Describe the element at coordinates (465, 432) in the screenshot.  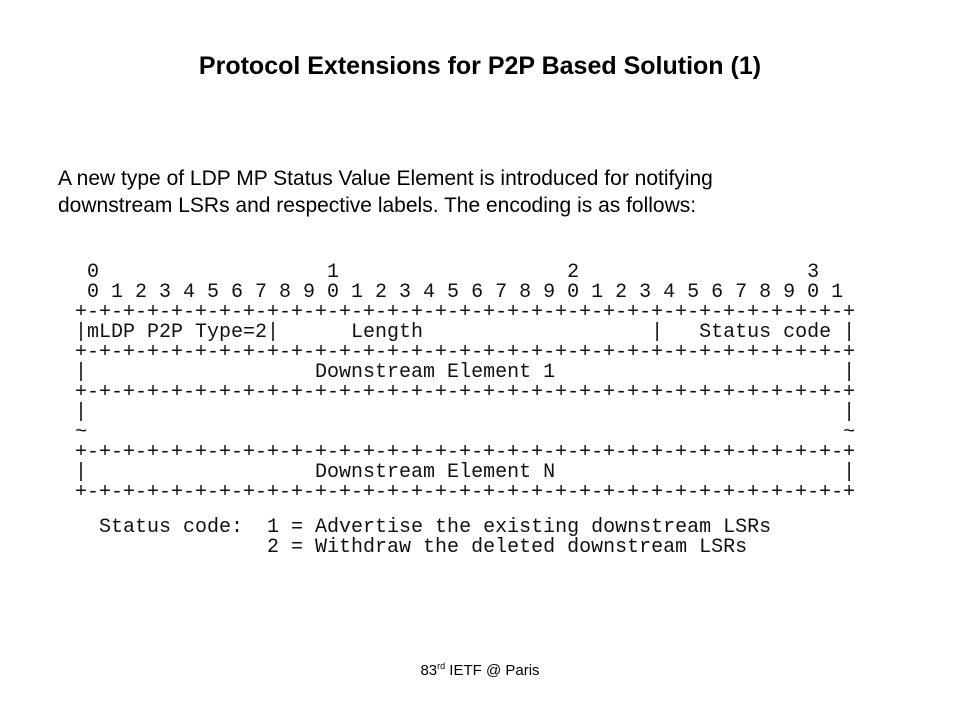
I see `diagram-line: ~ ~` at that location.